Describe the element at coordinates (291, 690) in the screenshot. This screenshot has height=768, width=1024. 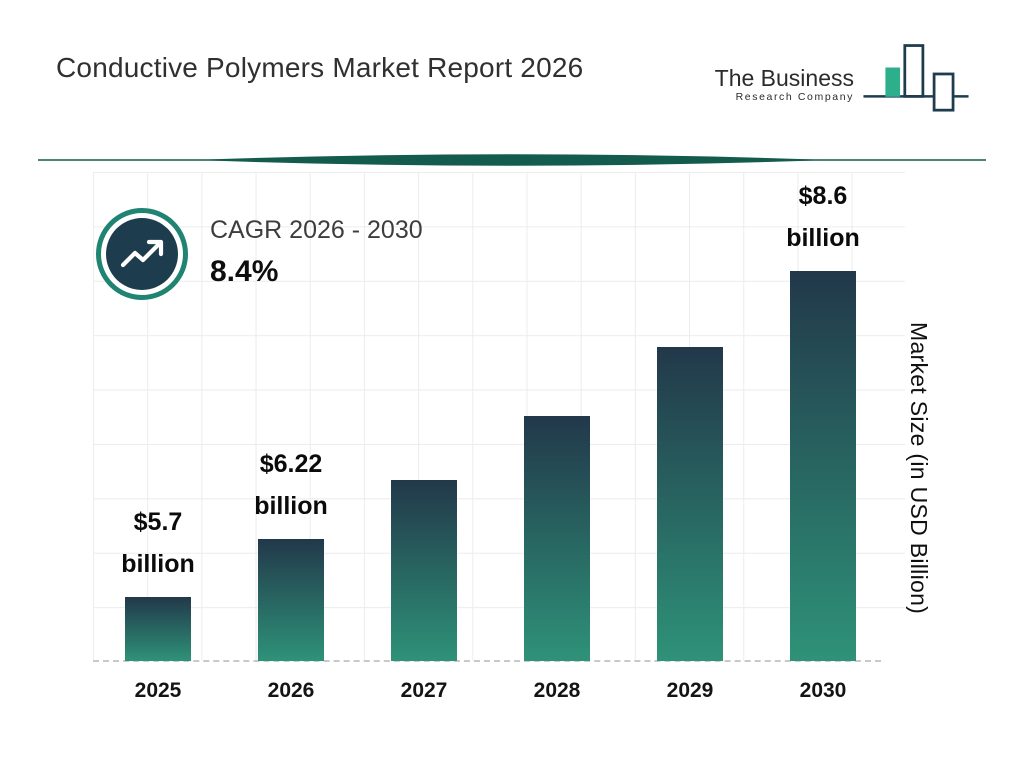
I see `x-tick-2026: 2026` at that location.